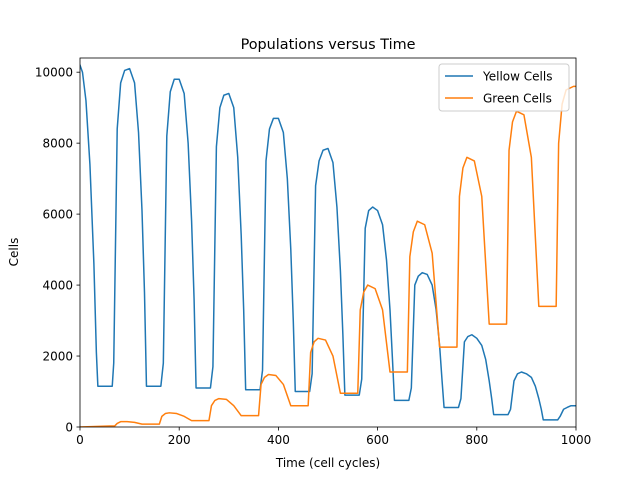 The image size is (640, 480). I want to click on legend: Yellow Cells Green Cells, so click(504, 87).